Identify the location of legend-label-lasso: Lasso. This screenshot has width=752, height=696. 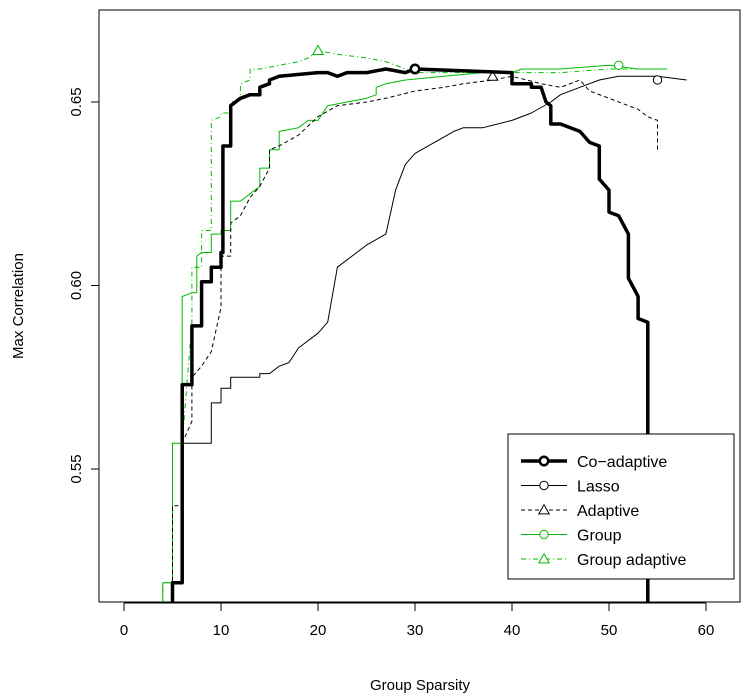
(598, 487).